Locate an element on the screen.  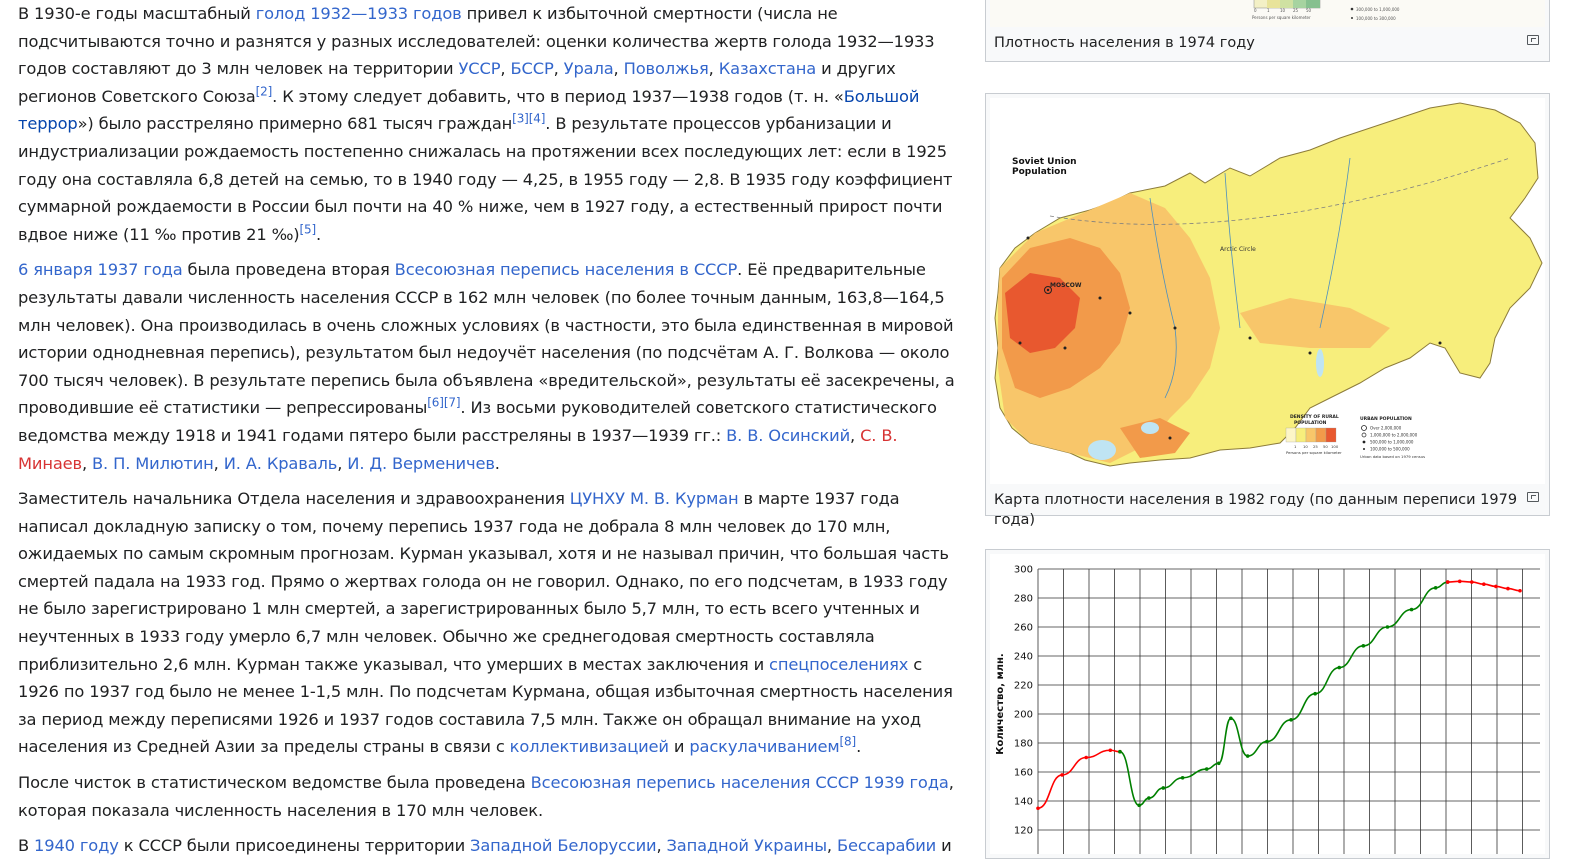
ref-link: [7] is located at coordinates (452, 402).